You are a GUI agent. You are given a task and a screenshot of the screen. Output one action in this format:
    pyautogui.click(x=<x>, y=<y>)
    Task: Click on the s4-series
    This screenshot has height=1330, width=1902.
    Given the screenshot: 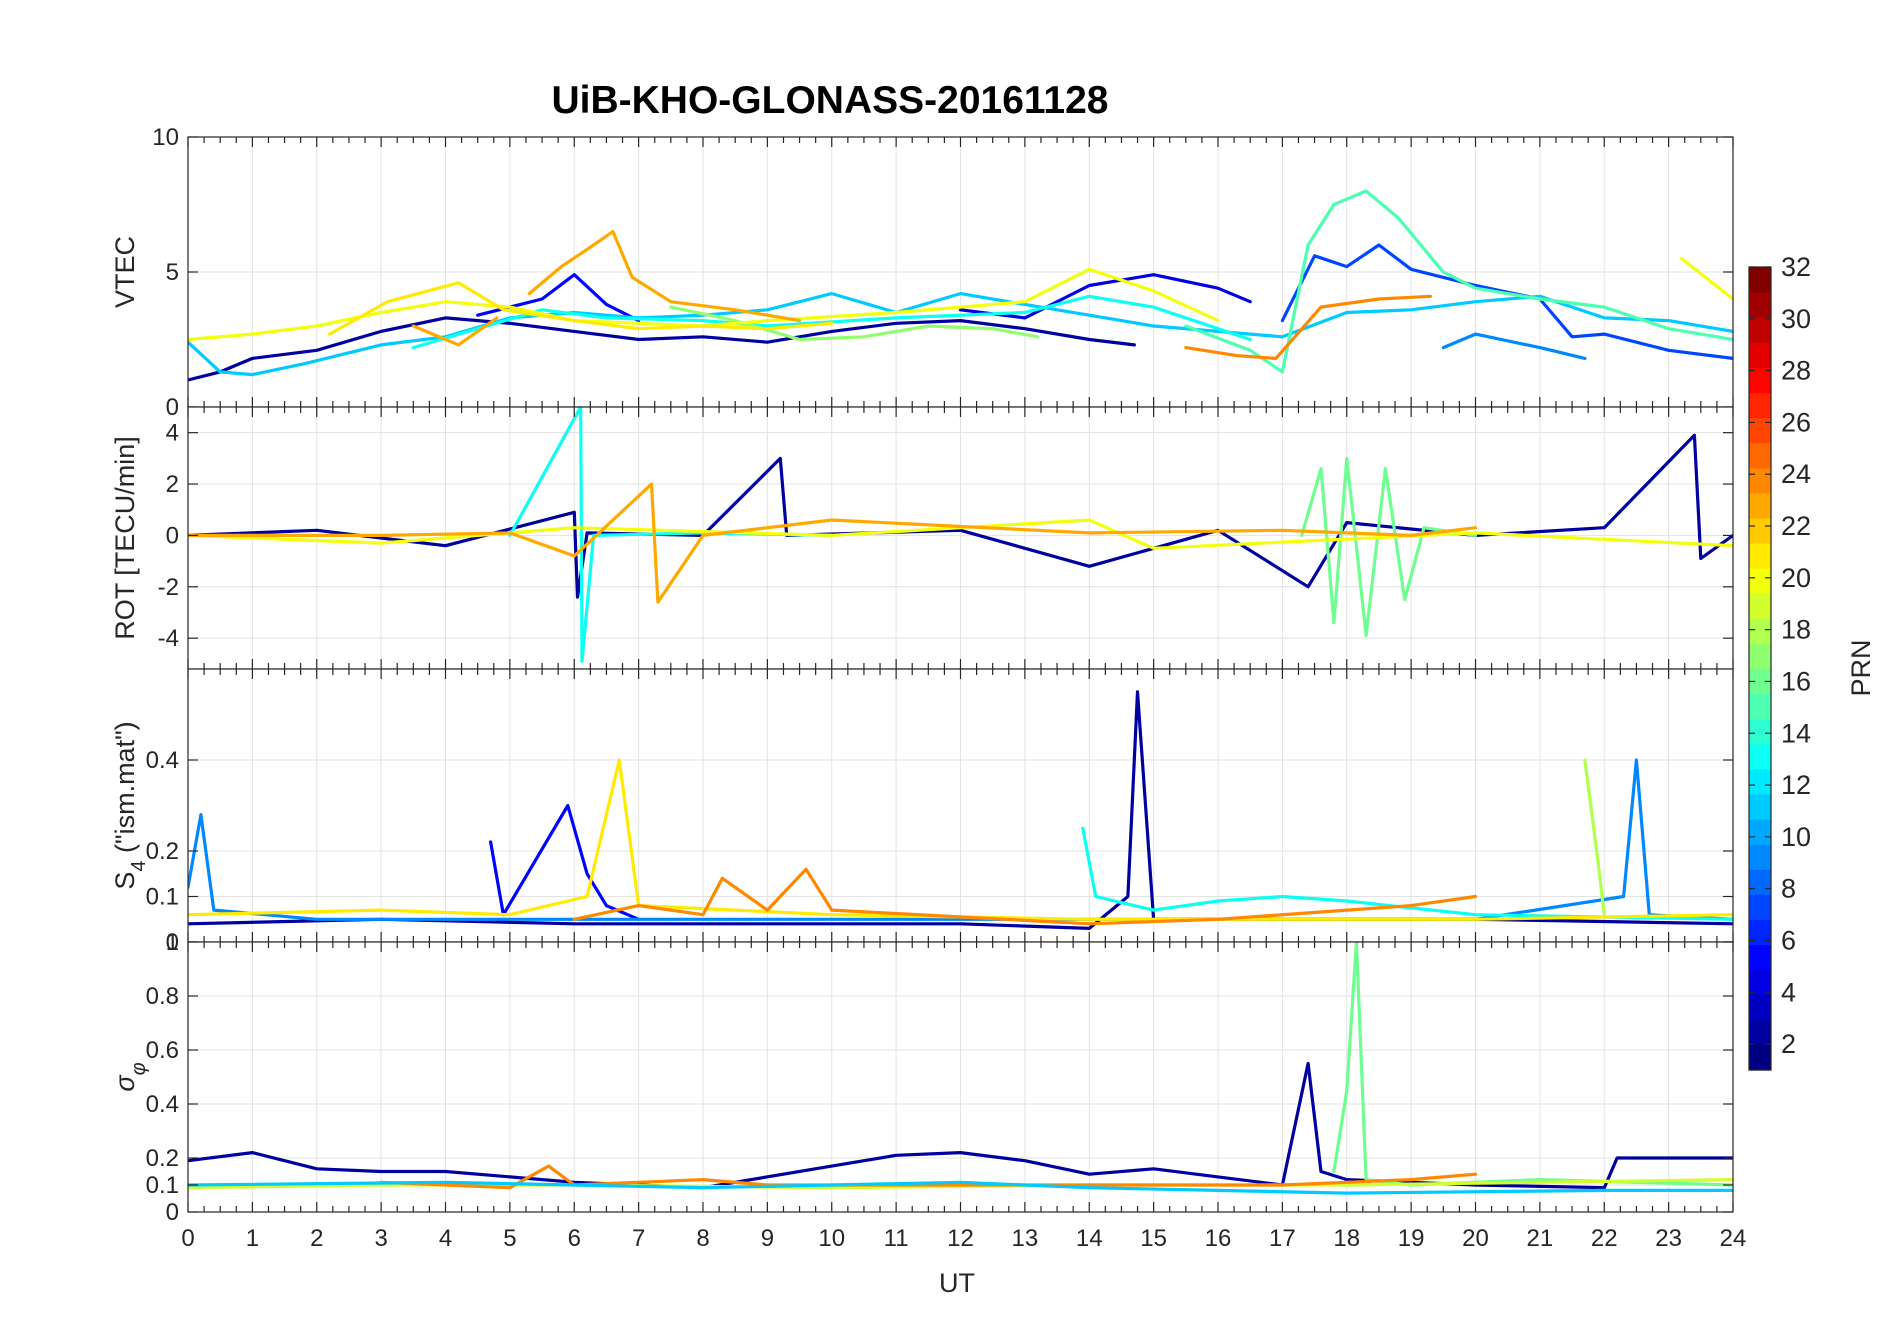 What is the action you would take?
    pyautogui.click(x=960, y=810)
    